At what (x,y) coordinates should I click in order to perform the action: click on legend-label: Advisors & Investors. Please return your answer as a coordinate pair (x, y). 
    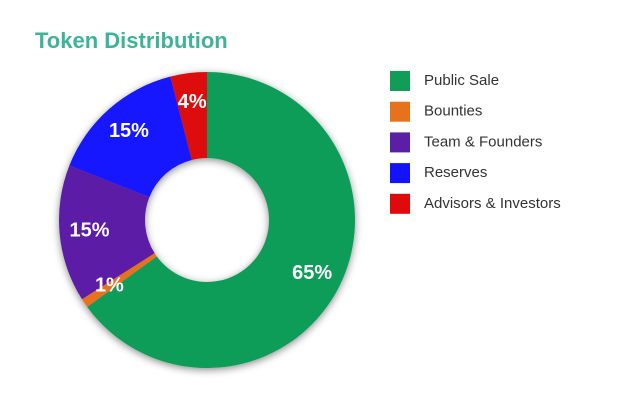
    Looking at the image, I should click on (492, 203).